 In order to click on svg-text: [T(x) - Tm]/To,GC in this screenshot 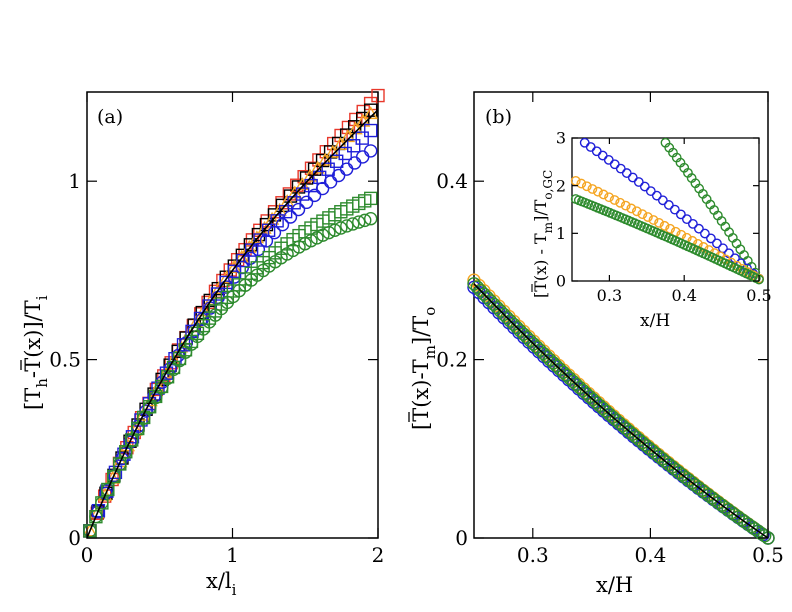, I will do `click(543, 234)`.